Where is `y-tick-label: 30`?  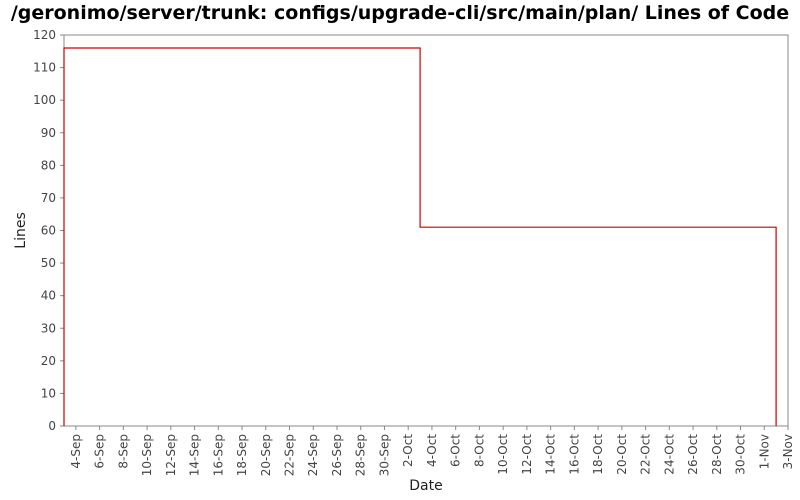
y-tick-label: 30 is located at coordinates (48, 328).